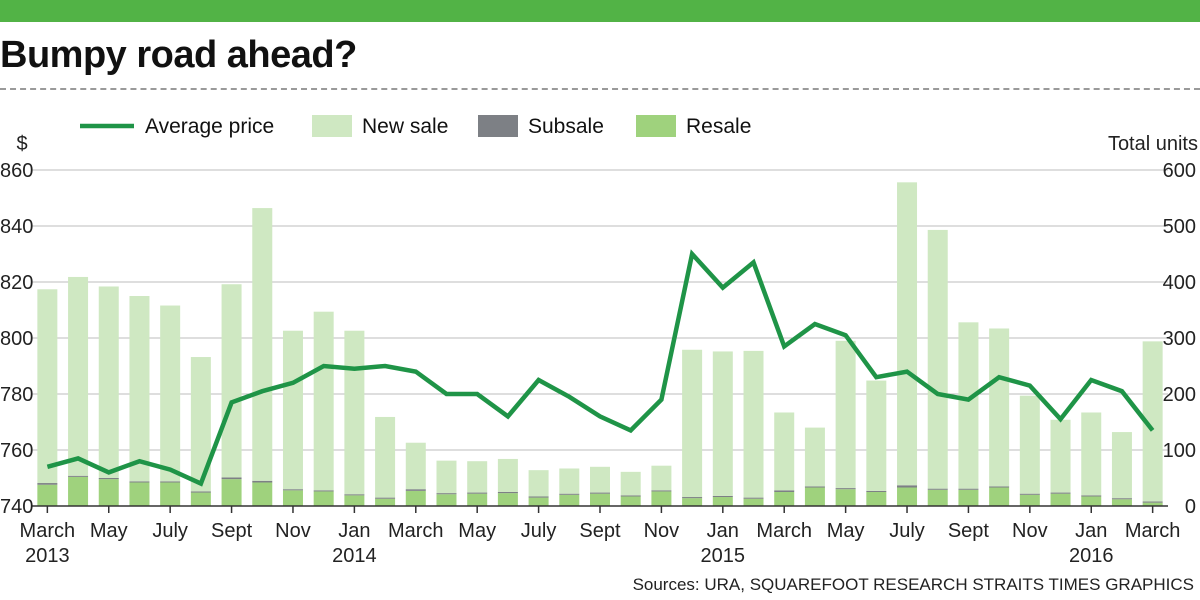 Image resolution: width=1200 pixels, height=600 pixels. I want to click on left-axis-ticks: 740 760 780 800 820 840 860, so click(16, 339).